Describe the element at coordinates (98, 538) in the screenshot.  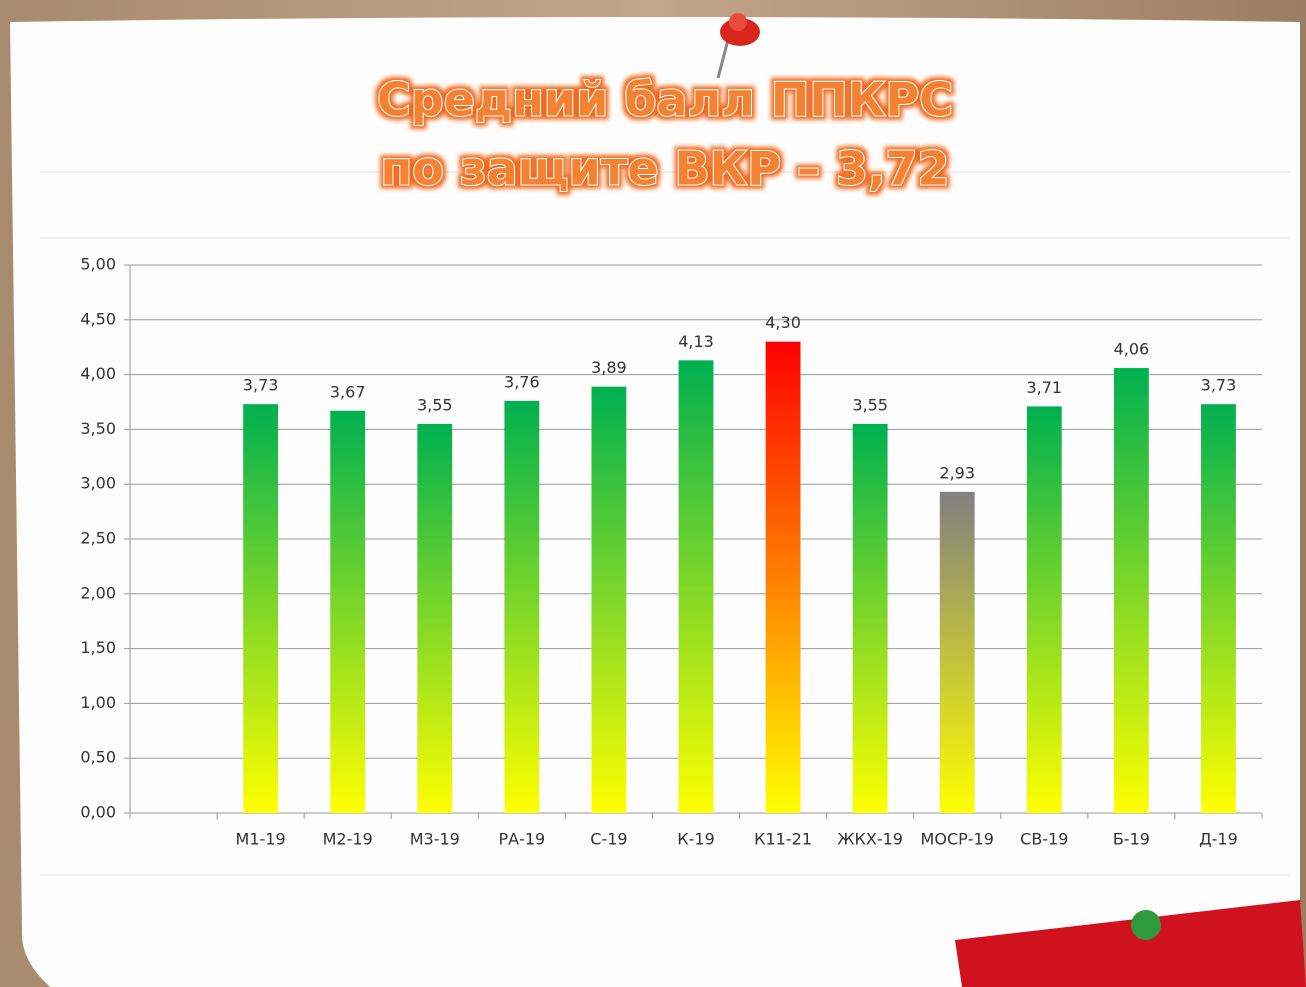
I see `y-tick-label: 2,50` at that location.